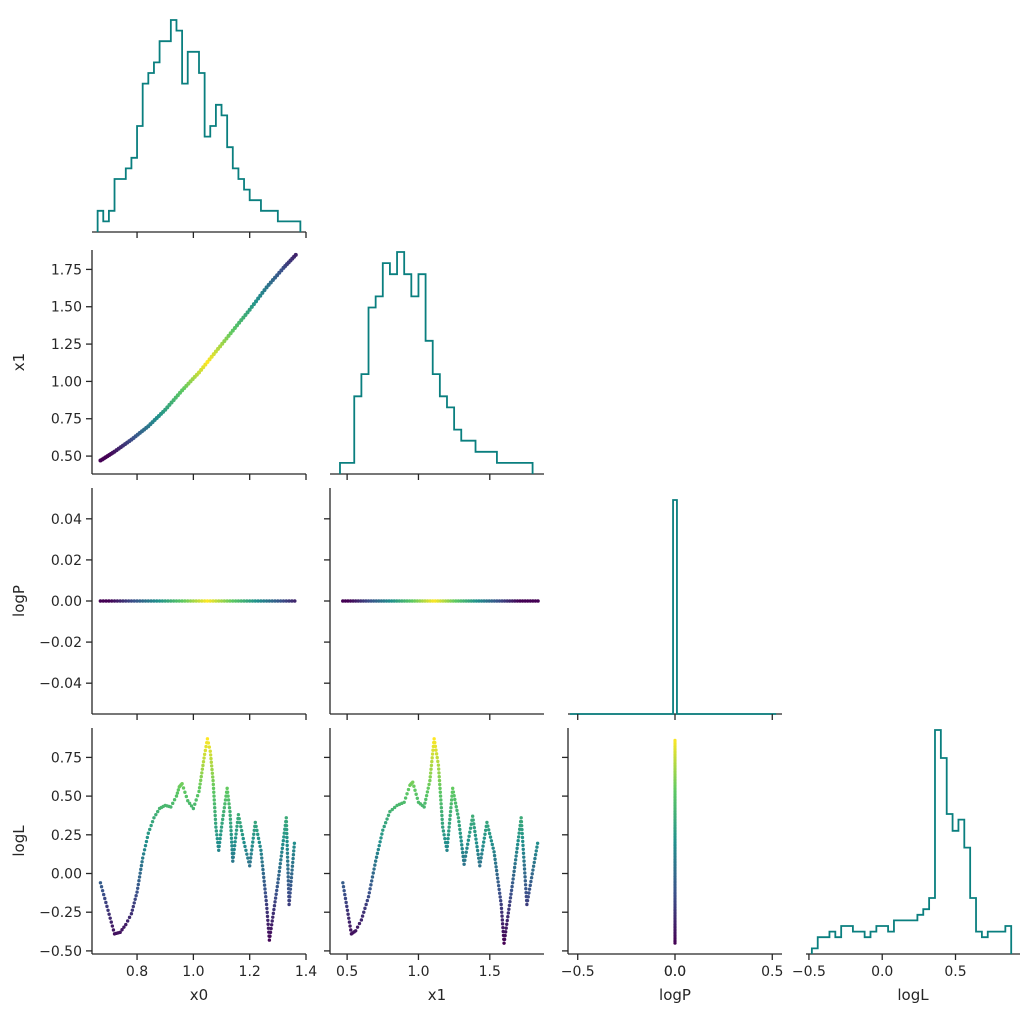 This screenshot has width=1030, height=1013. Describe the element at coordinates (66, 457) in the screenshot. I see `y-tick-label: 0.50` at that location.